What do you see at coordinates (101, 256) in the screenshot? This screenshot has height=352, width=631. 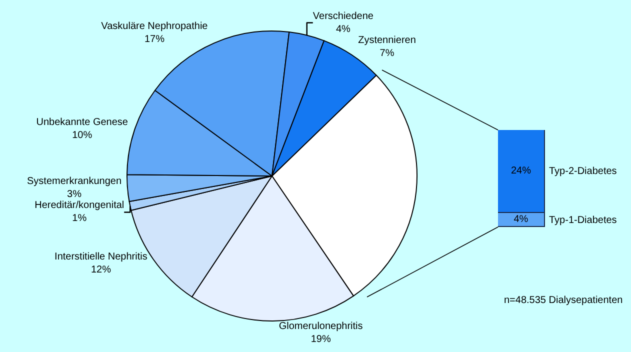 I see `slice-label: Interstitielle Nephritis` at bounding box center [101, 256].